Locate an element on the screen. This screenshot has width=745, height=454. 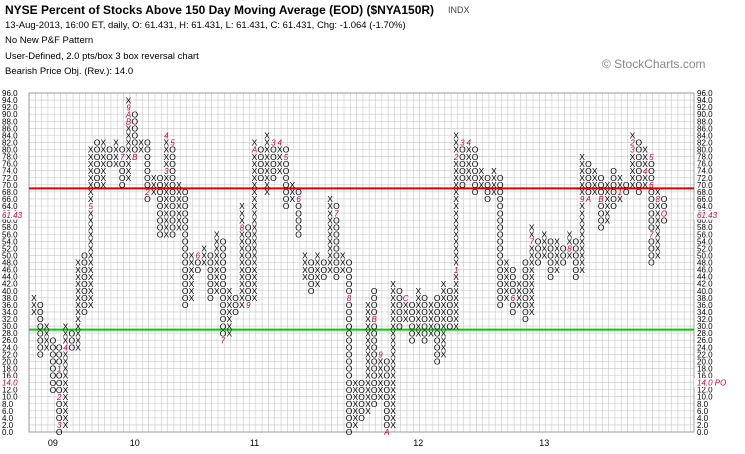
y-tick-label-right: 6.0 is located at coordinates (703, 411).